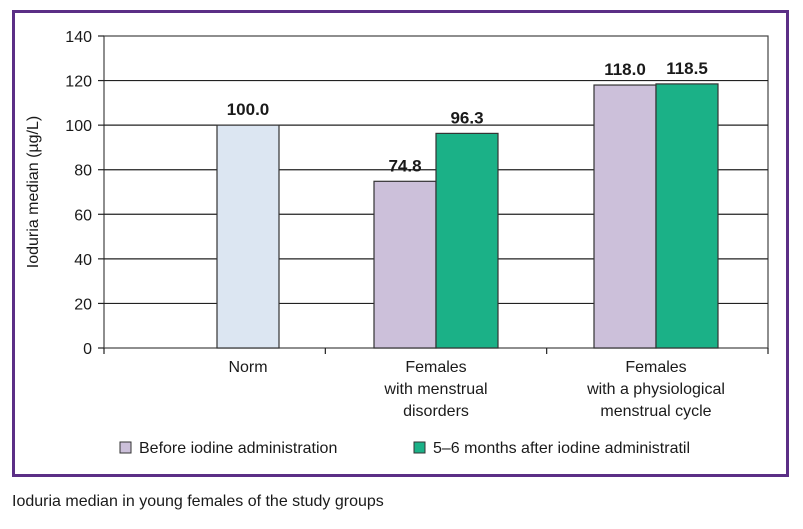 This screenshot has height=529, width=803. Describe the element at coordinates (78, 126) in the screenshot. I see `y-tick-label: 100` at that location.